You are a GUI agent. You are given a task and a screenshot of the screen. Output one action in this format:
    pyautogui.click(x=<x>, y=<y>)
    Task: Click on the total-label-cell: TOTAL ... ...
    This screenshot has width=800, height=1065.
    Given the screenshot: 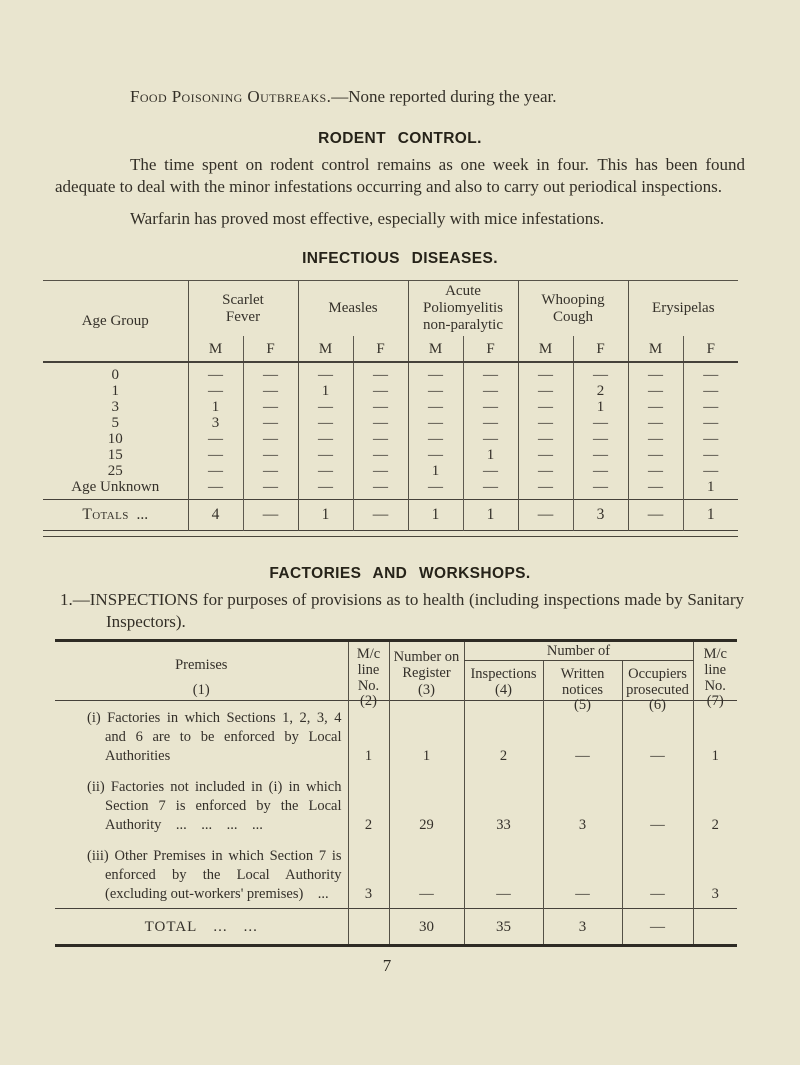 What is the action you would take?
    pyautogui.click(x=201, y=927)
    